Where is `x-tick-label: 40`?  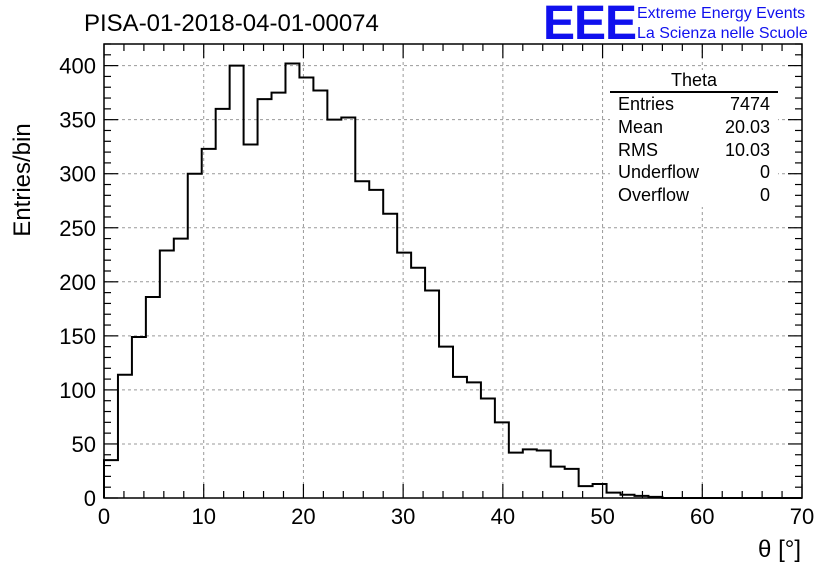 x-tick-label: 40 is located at coordinates (503, 516).